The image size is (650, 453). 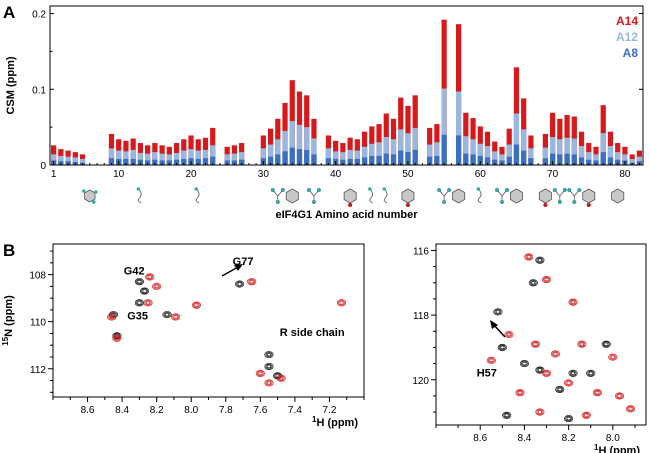 I want to click on x-tick-label: 8.6, so click(x=88, y=410).